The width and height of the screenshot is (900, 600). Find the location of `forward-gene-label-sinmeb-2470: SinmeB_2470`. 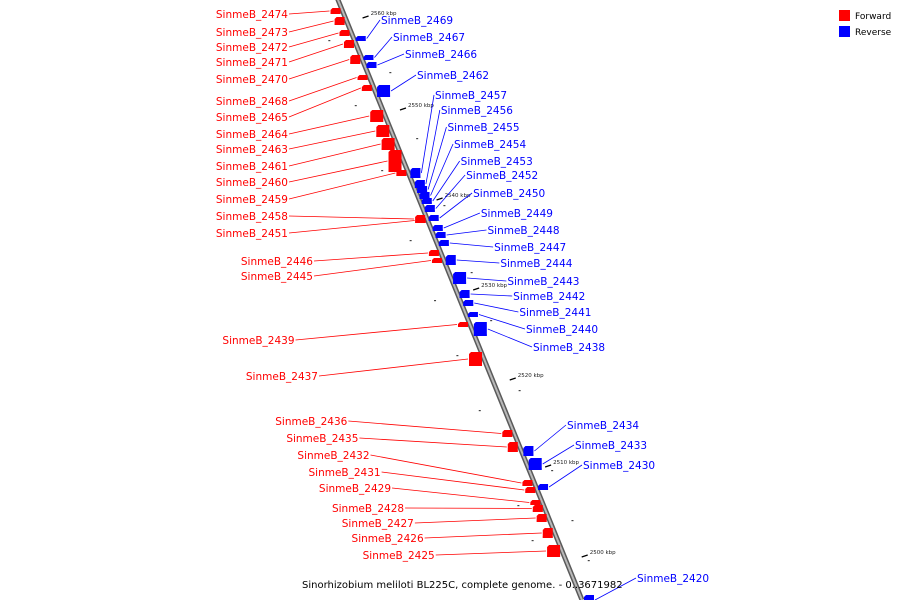

forward-gene-label-sinmeb-2470: SinmeB_2470 is located at coordinates (252, 80).